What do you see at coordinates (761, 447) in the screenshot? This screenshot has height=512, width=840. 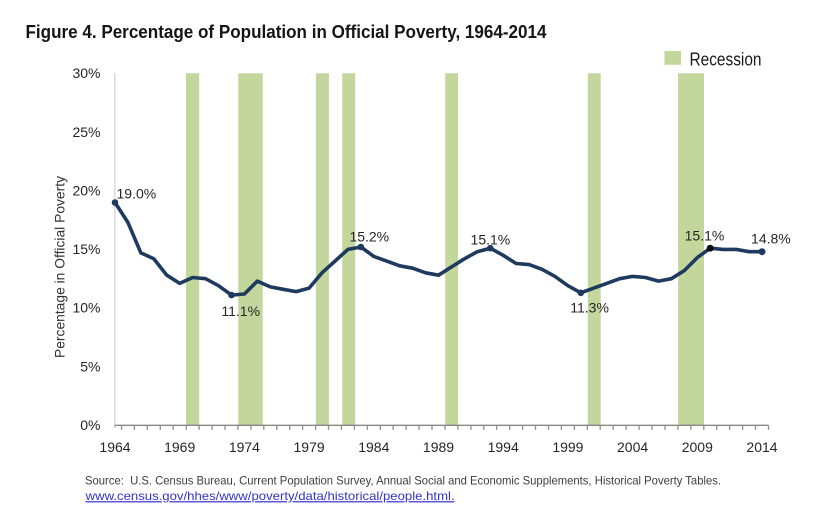 I see `svg-text: 2014` at bounding box center [761, 447].